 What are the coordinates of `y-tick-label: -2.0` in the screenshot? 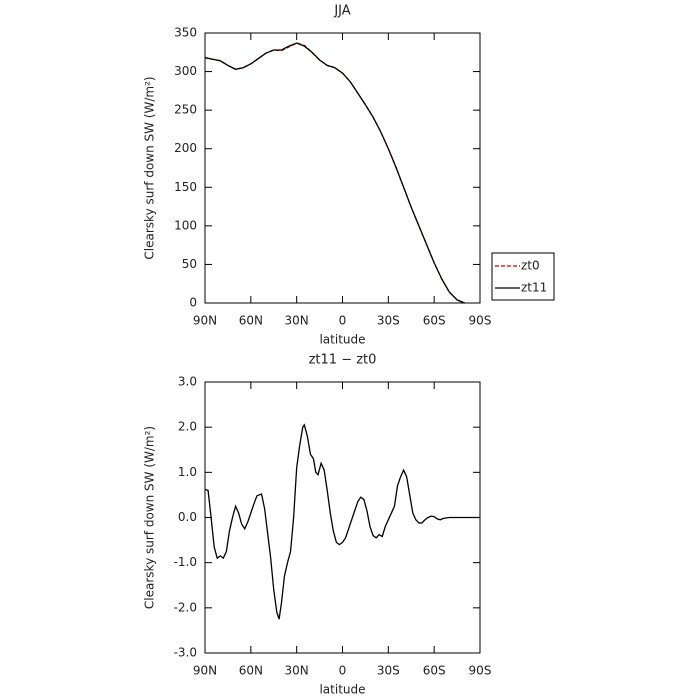 It's located at (185, 607).